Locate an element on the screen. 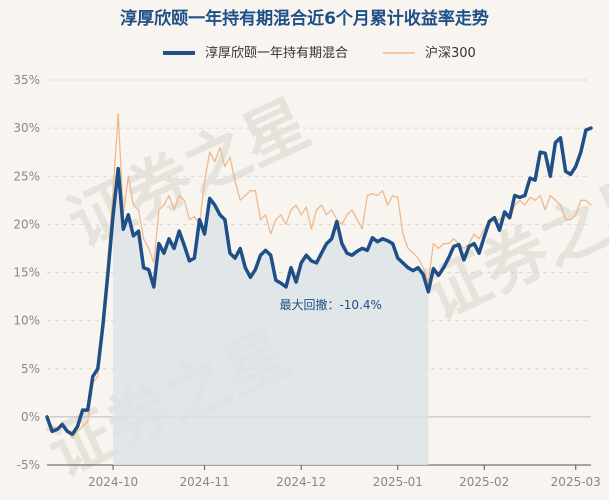 The image size is (609, 500). y-tick-label: 5% is located at coordinates (30, 369).